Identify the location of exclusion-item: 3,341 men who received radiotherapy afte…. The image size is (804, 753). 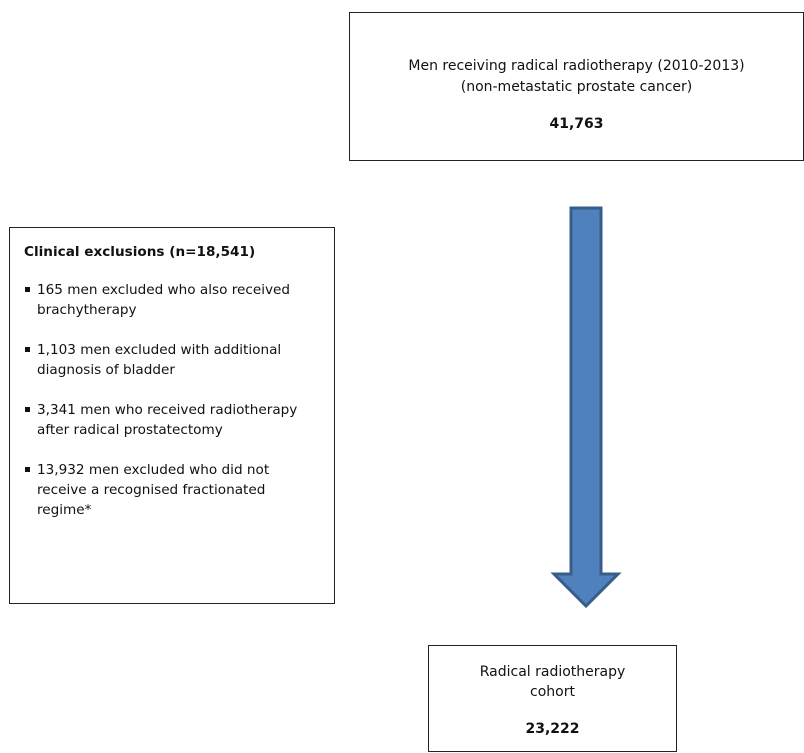
(173, 420).